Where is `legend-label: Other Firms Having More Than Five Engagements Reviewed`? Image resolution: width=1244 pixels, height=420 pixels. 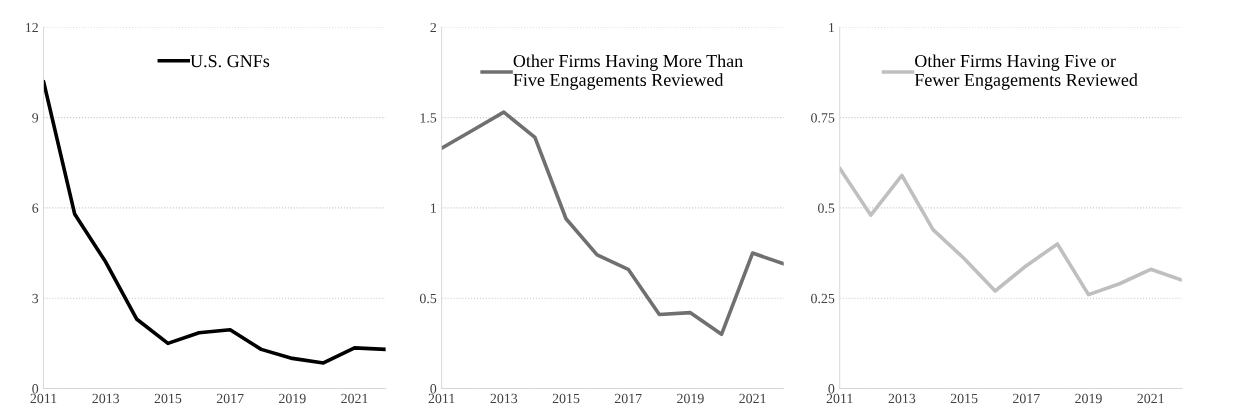
legend-label: Other Firms Having More Than Five Engagements Reviewed is located at coordinates (628, 72).